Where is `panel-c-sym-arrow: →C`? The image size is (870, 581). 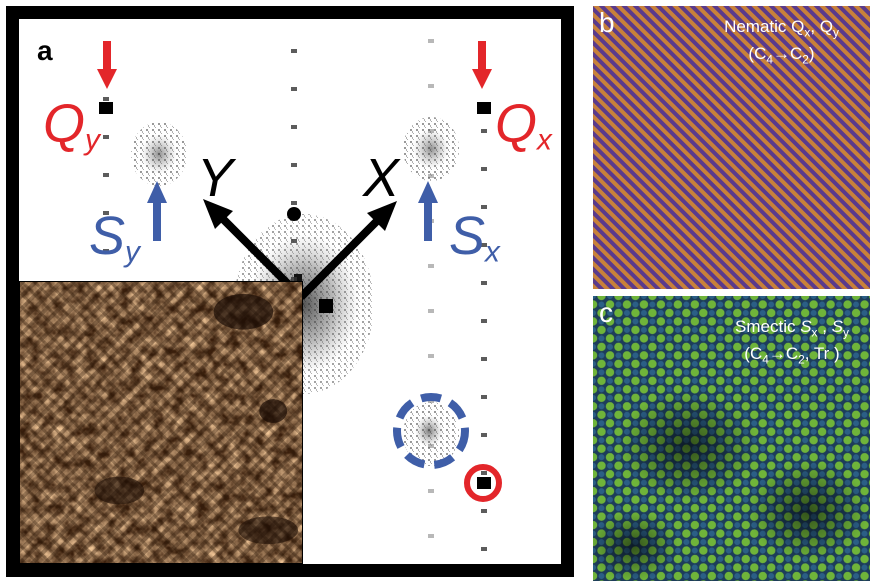
panel-c-sym-arrow: →C is located at coordinates (783, 354).